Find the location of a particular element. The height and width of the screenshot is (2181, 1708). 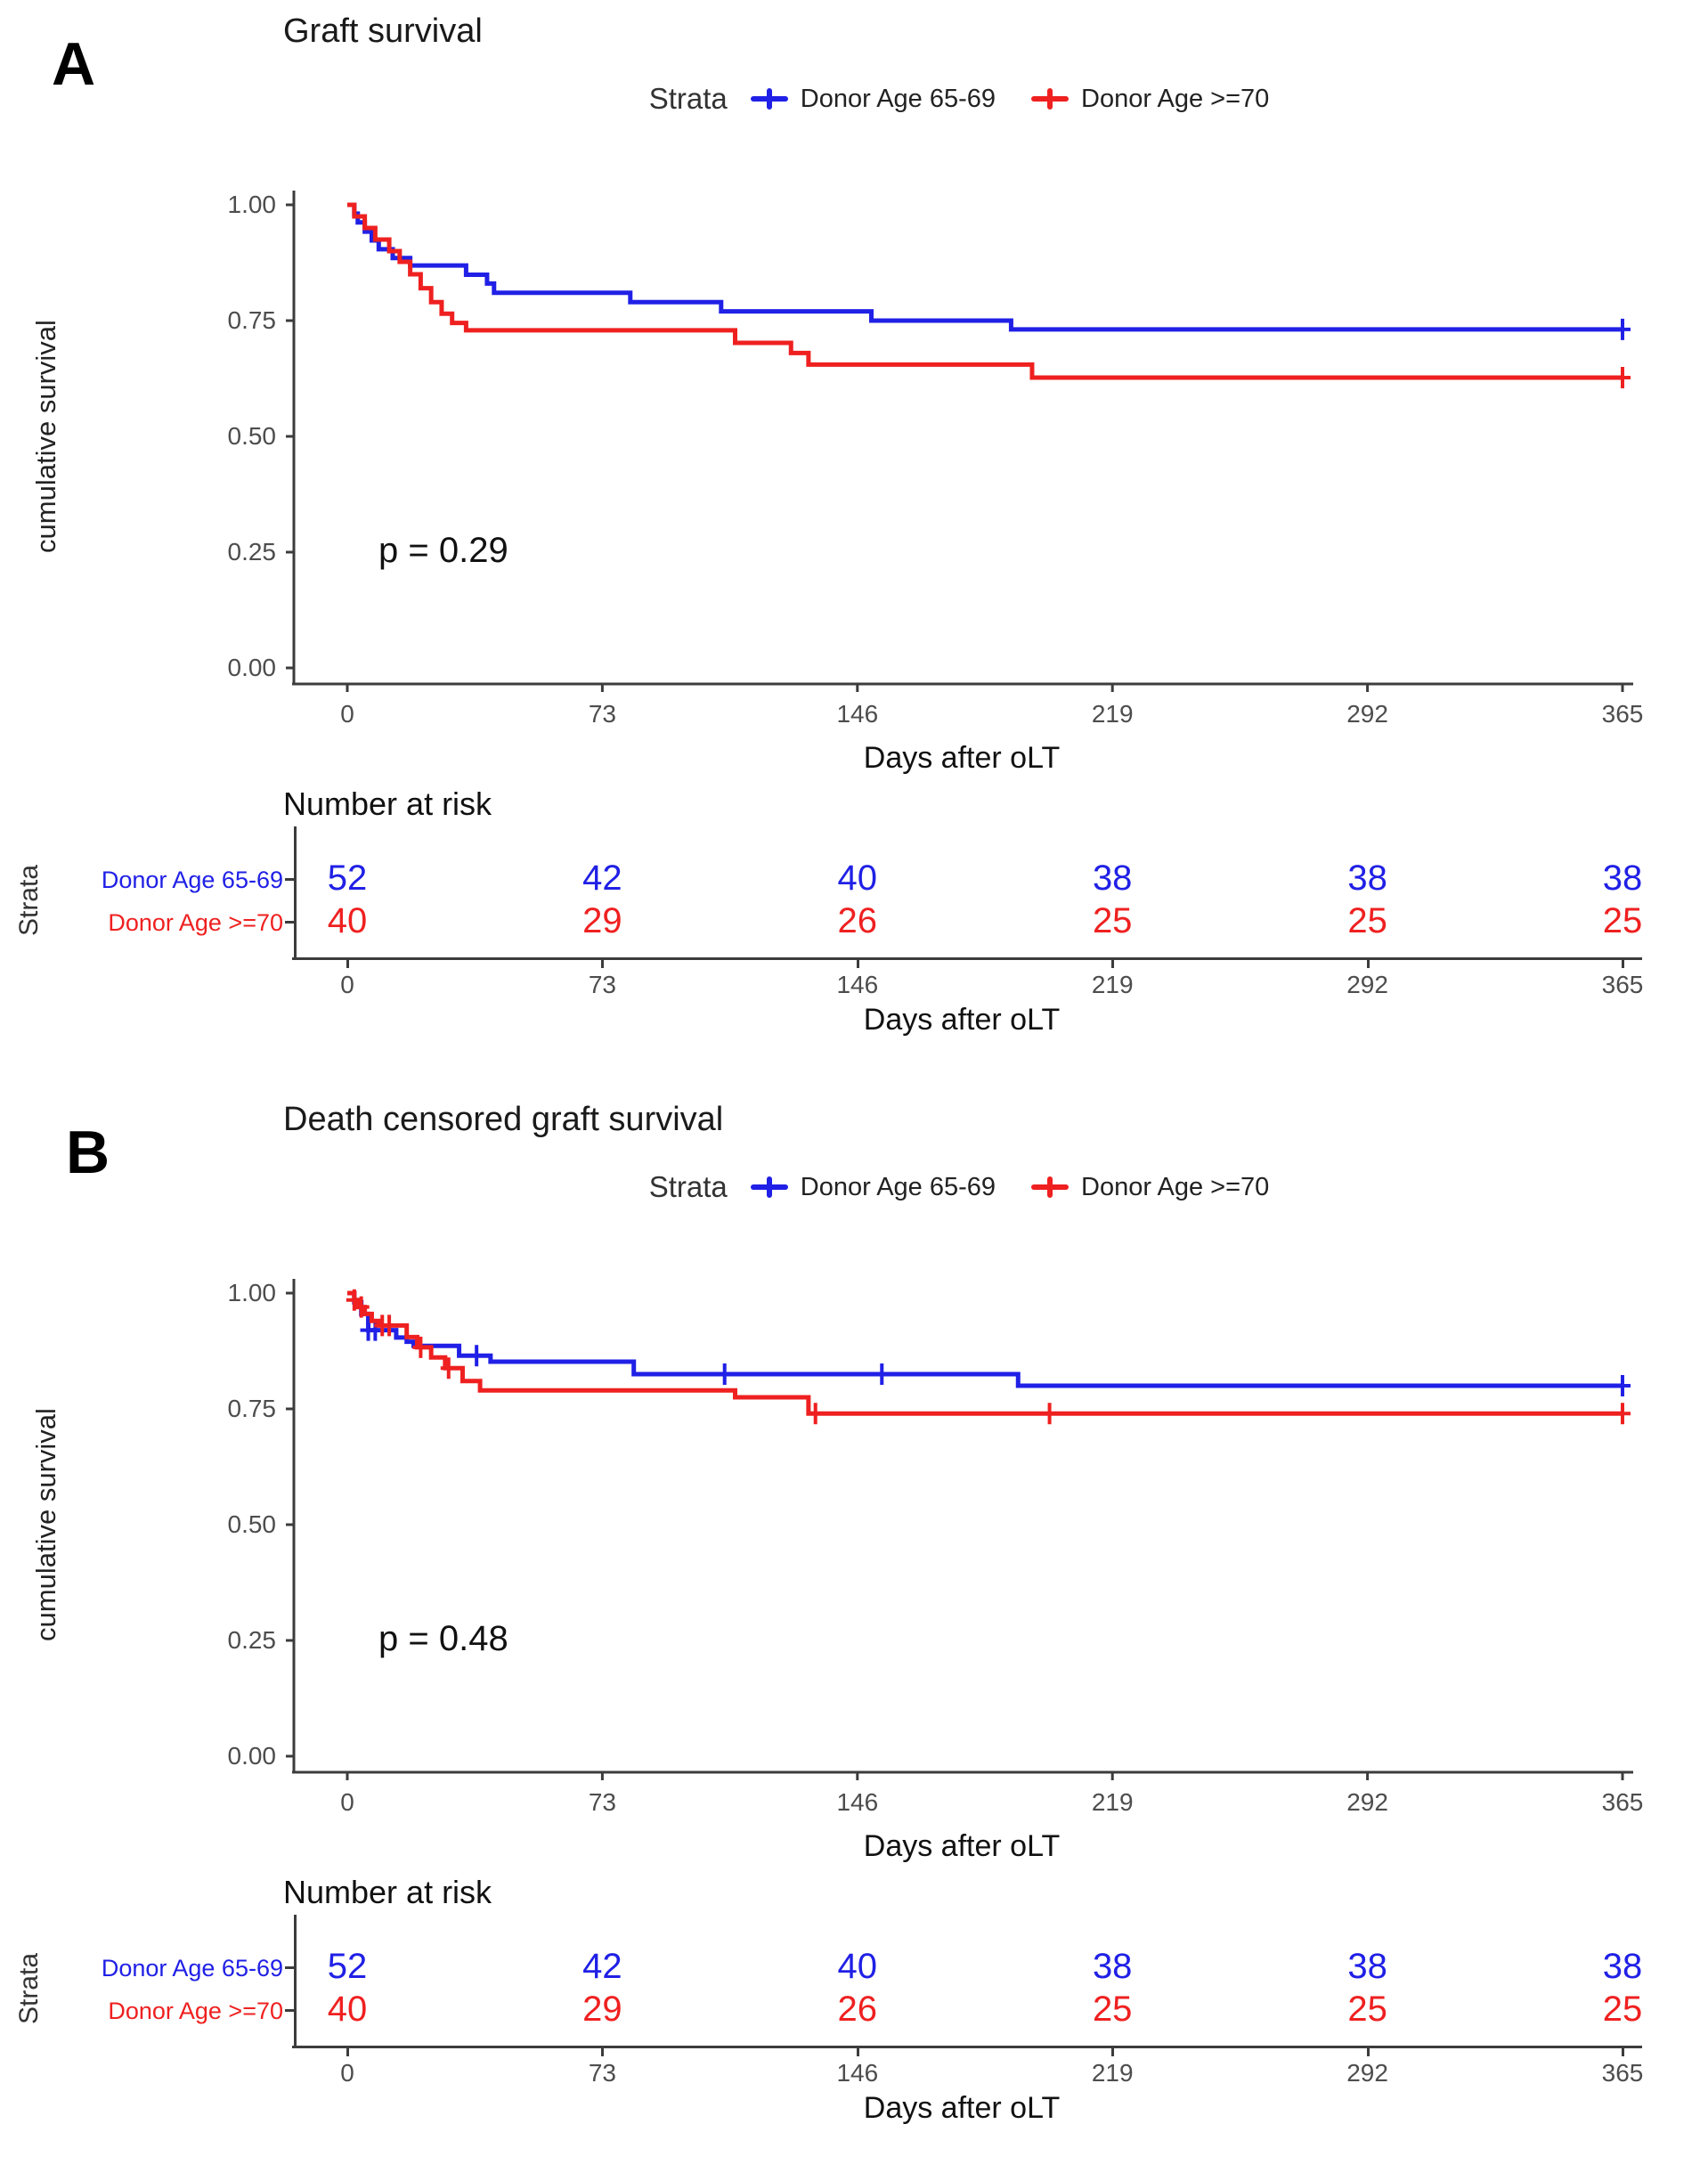

risk-count: 52 is located at coordinates (347, 879).